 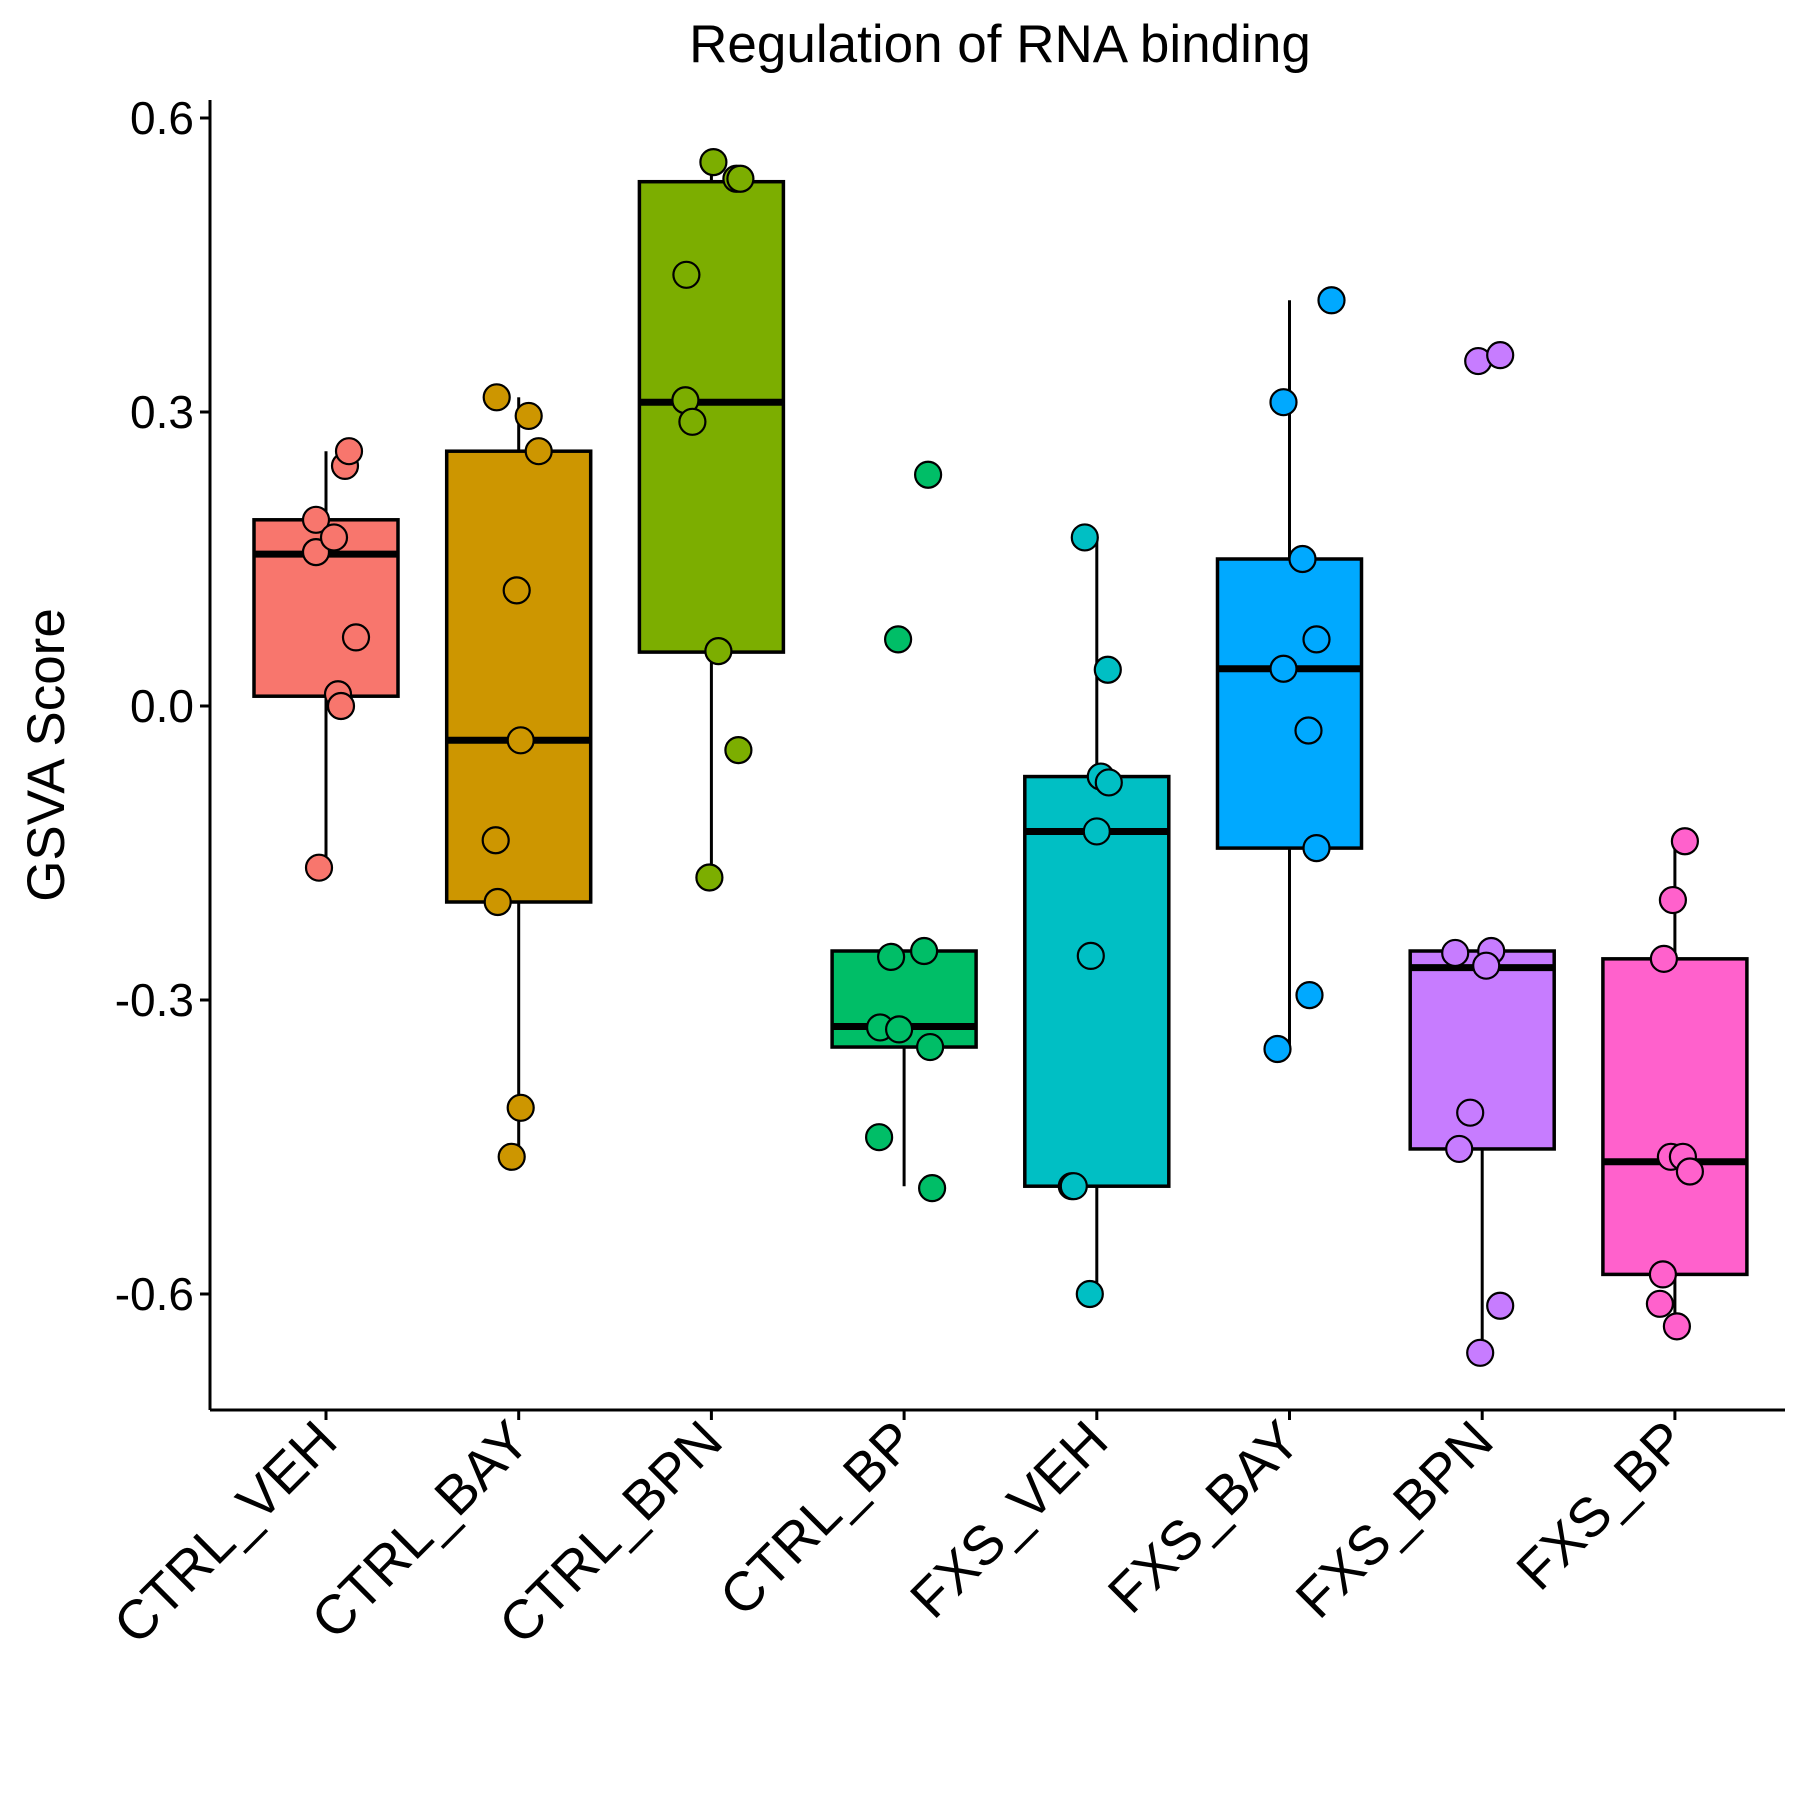 What do you see at coordinates (162, 412) in the screenshot?
I see `y-tick-label: 0.3` at bounding box center [162, 412].